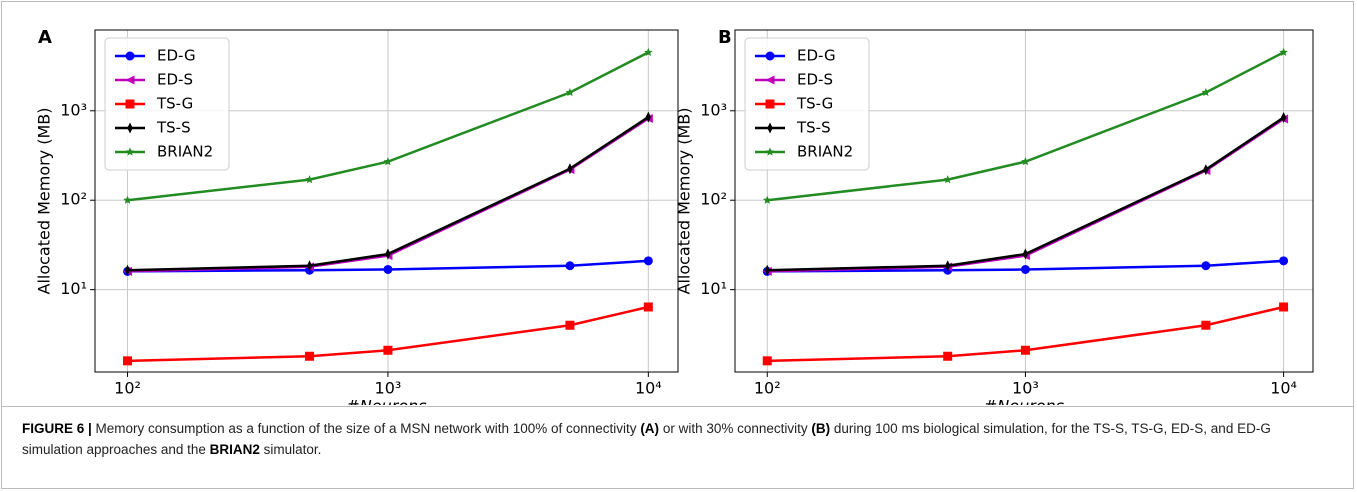 Image resolution: width=1357 pixels, height=492 pixels. Describe the element at coordinates (650, 428) in the screenshot. I see `caption-segment: (A)` at that location.